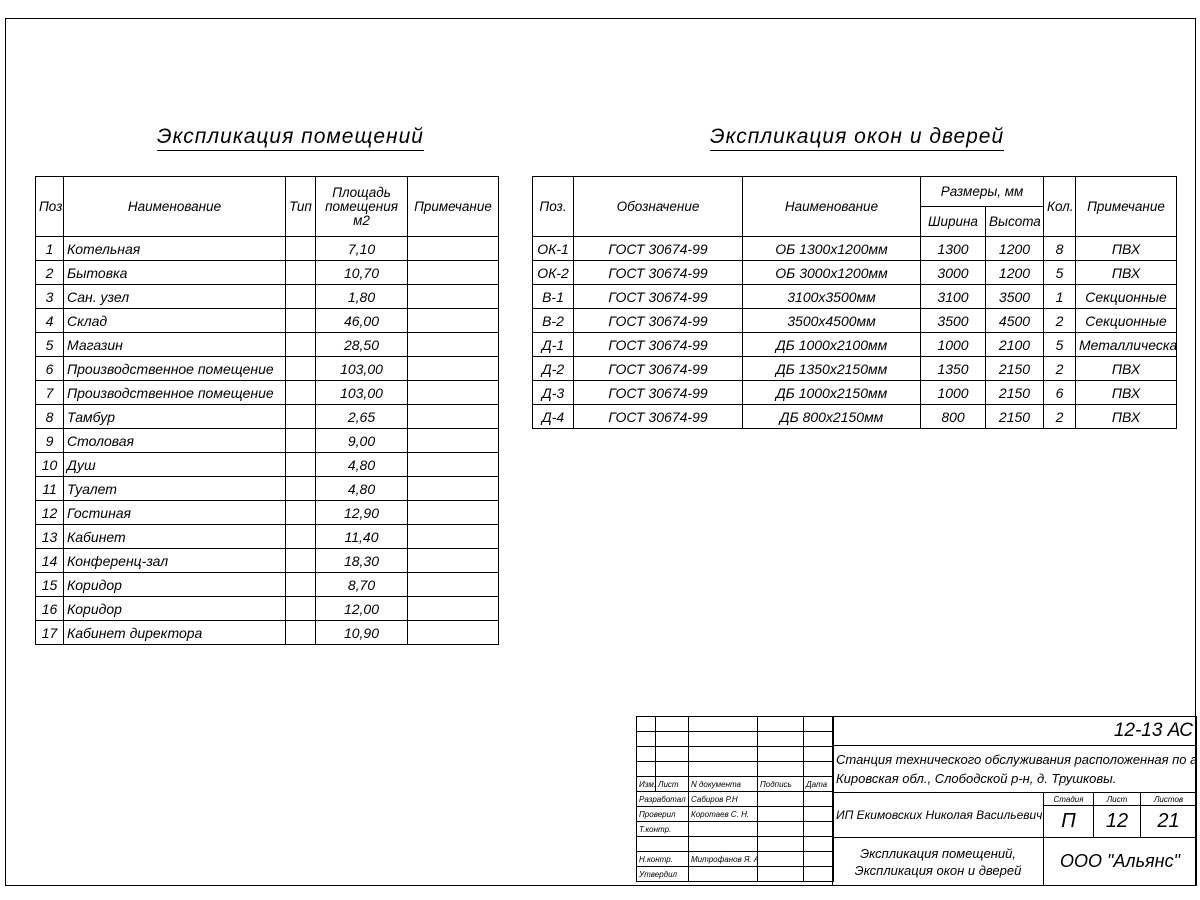 The height and width of the screenshot is (900, 1200). I want to click on cell-area: 10,70, so click(361, 272).